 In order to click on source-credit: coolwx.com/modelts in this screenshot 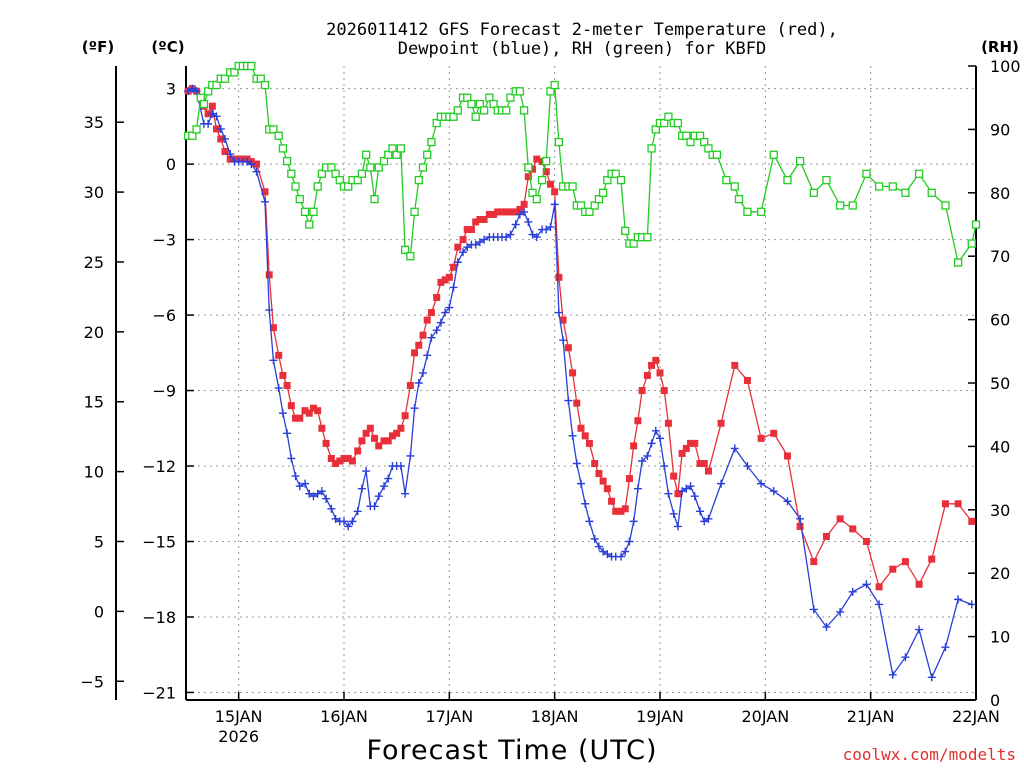, I will do `click(929, 754)`.